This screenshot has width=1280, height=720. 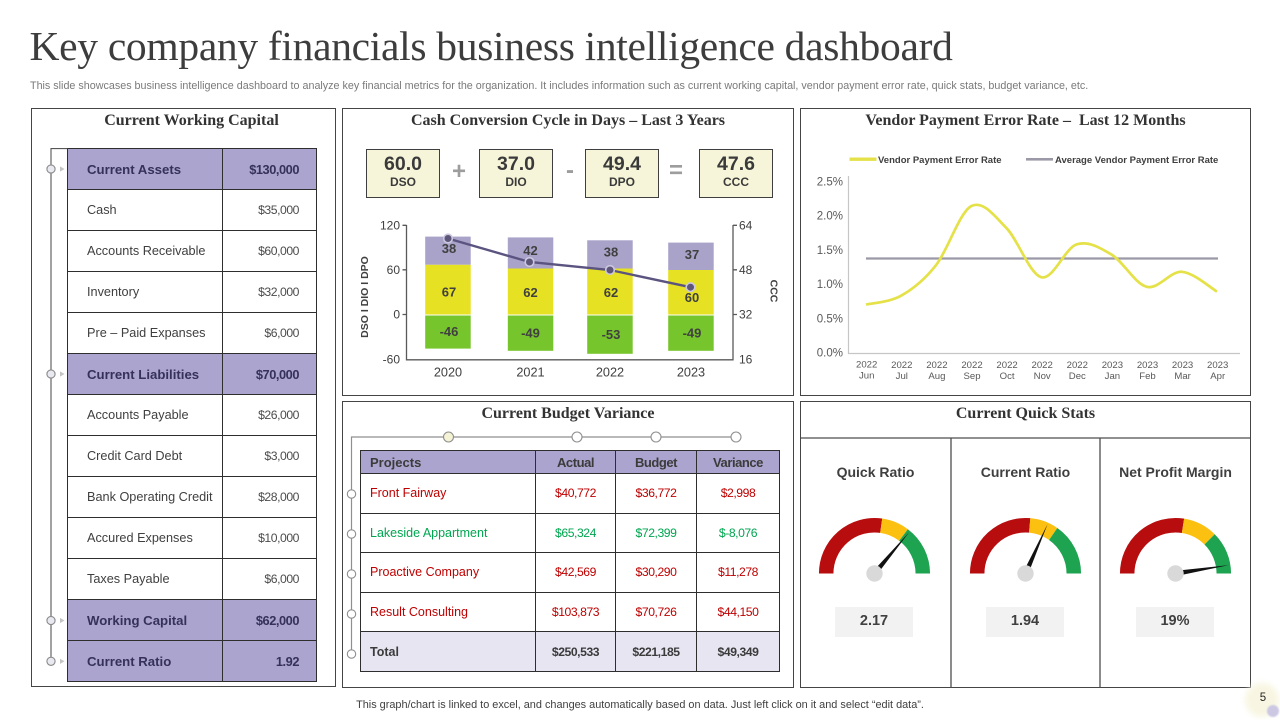 What do you see at coordinates (746, 360) in the screenshot?
I see `svg-text: 16` at bounding box center [746, 360].